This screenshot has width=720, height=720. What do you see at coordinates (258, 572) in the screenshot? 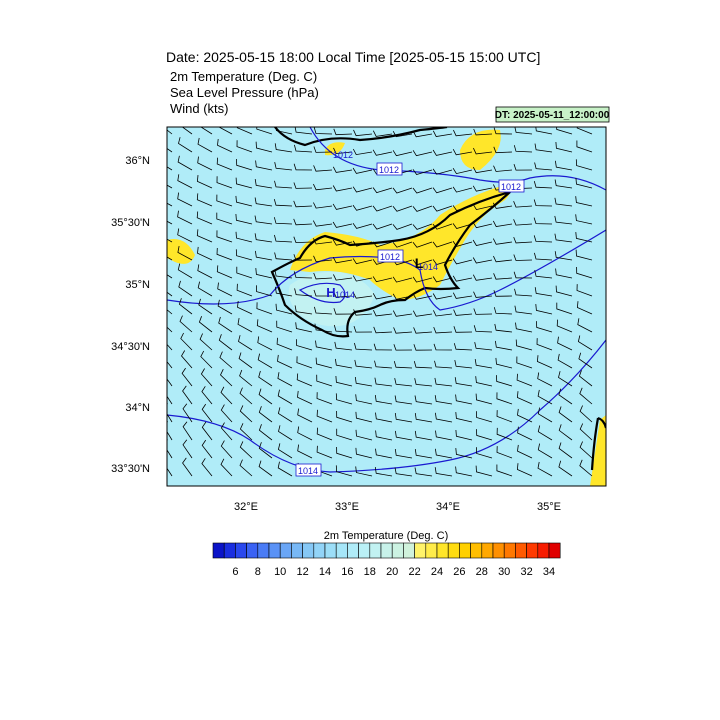
I see `colorbar-label: 8` at bounding box center [258, 572].